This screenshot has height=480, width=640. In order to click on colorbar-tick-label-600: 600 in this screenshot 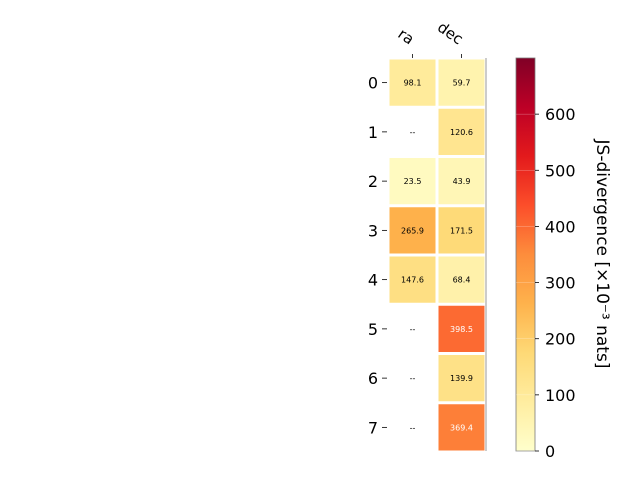, I will do `click(560, 114)`.